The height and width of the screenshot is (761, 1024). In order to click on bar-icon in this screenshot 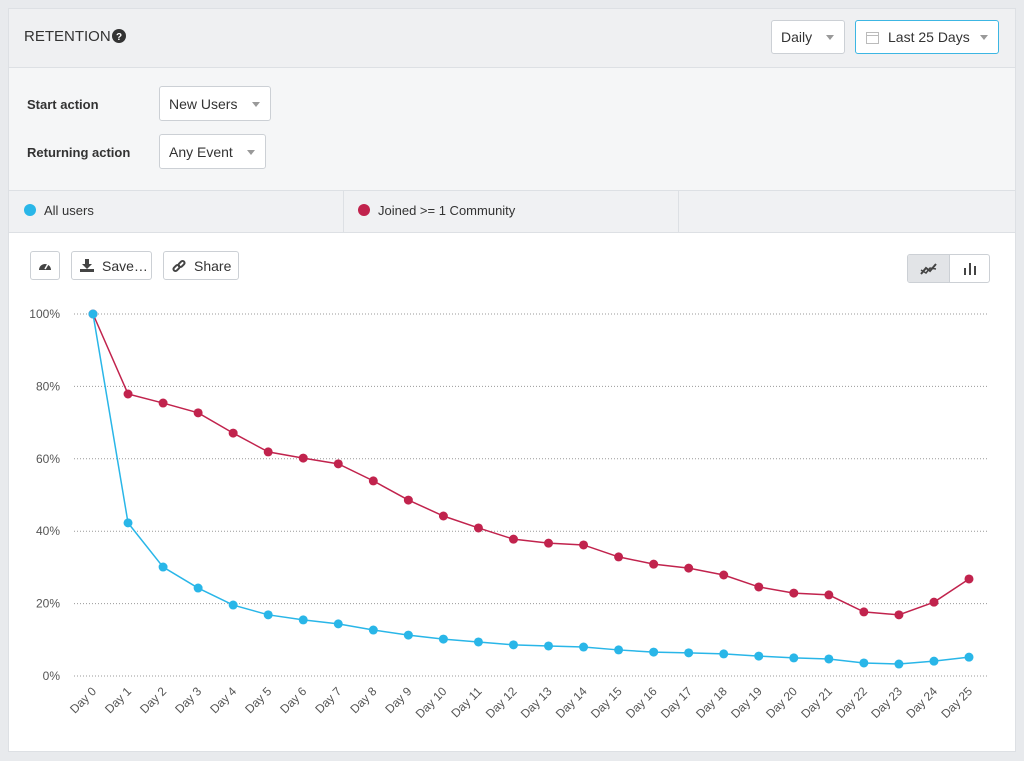, I will do `click(969, 269)`.